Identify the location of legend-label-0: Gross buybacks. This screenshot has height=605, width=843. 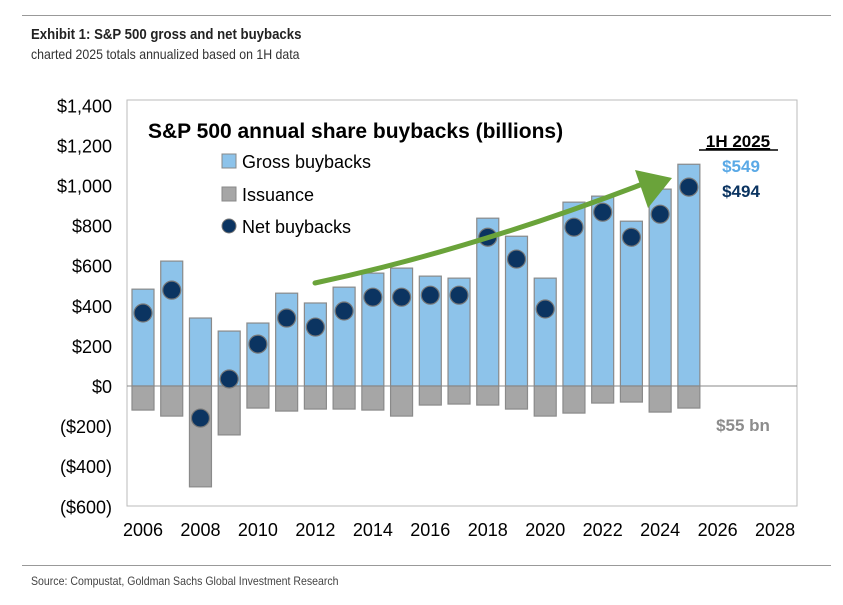
(306, 162).